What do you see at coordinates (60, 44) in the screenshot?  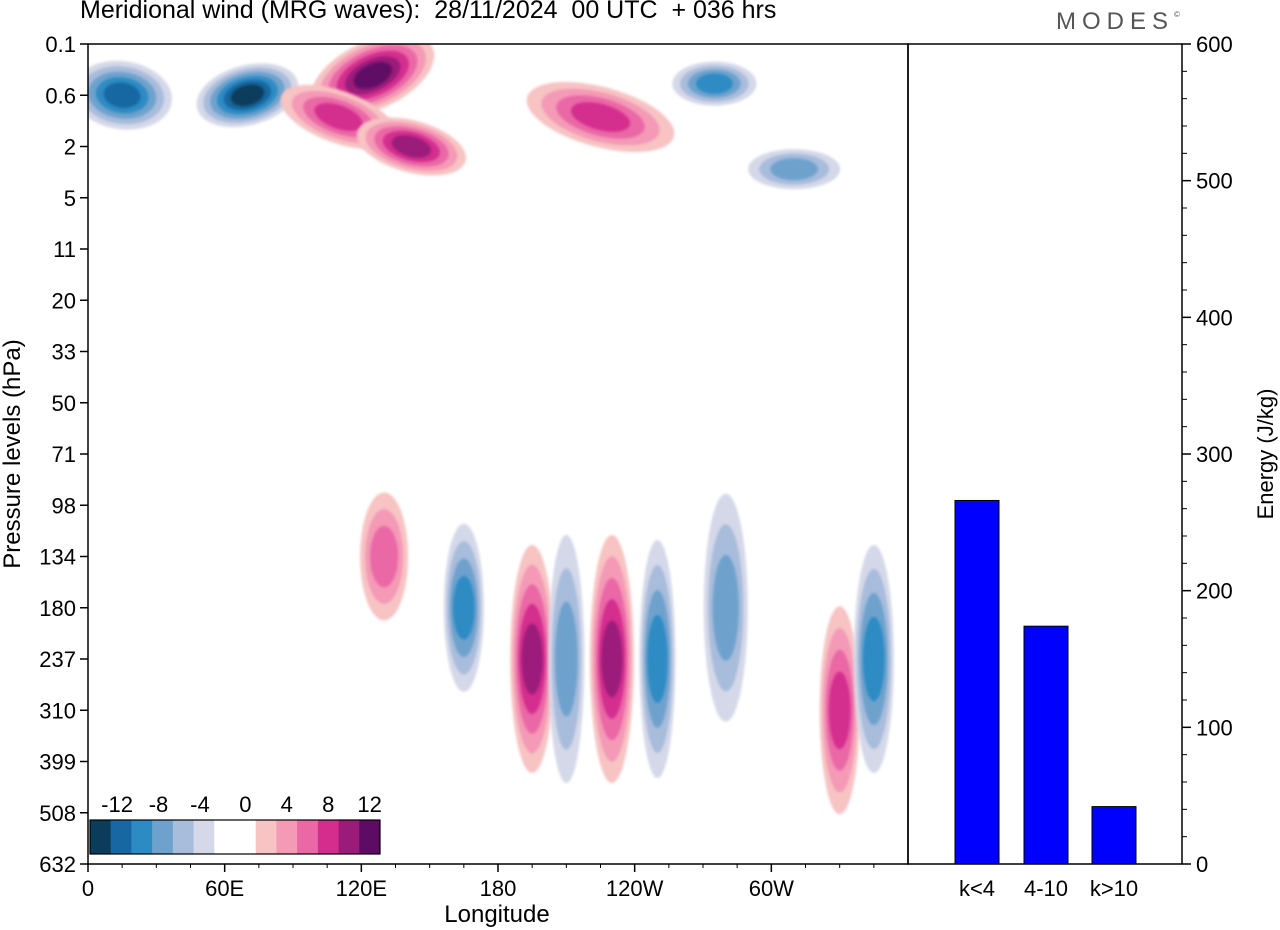 I see `y-tick-label: 0.1` at bounding box center [60, 44].